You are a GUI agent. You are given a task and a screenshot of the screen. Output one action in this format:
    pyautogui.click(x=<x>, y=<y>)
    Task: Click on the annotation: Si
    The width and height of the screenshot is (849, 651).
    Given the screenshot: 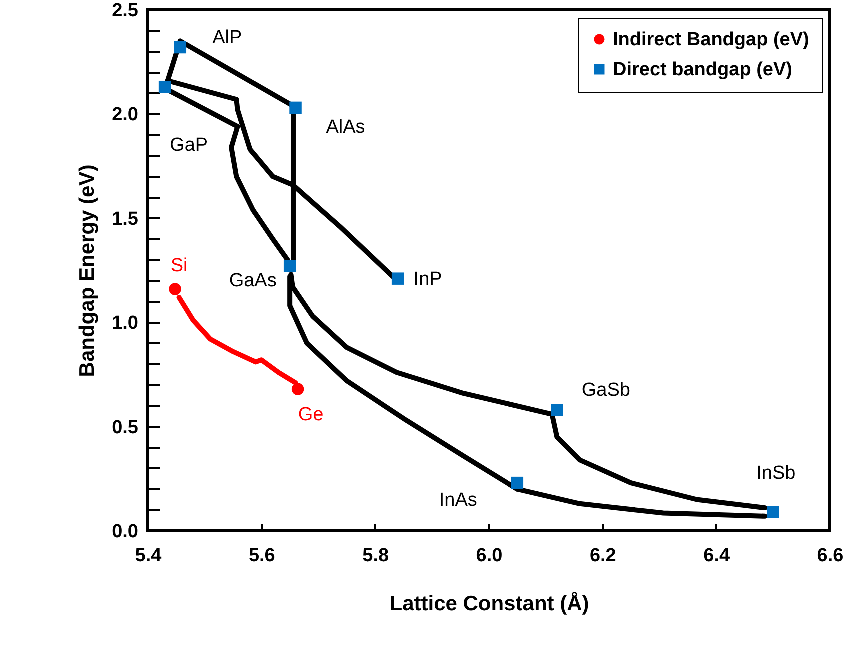 What is the action you would take?
    pyautogui.click(x=179, y=265)
    